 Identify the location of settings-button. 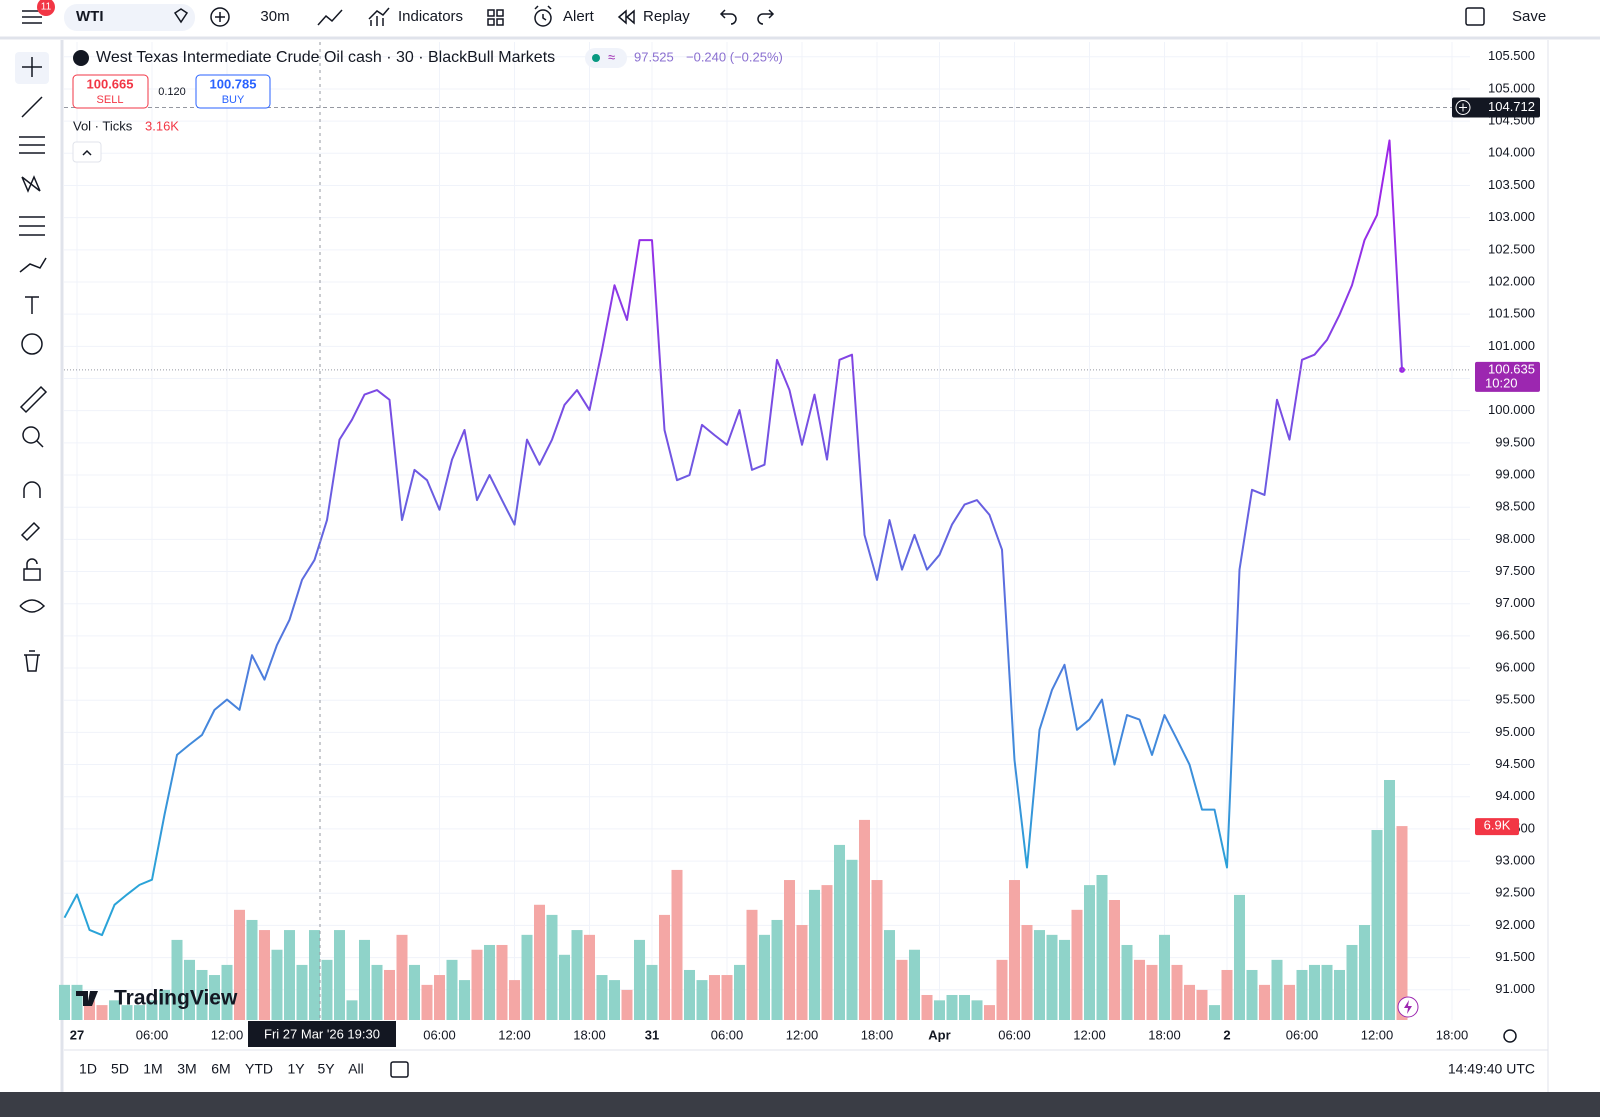
(1510, 1036).